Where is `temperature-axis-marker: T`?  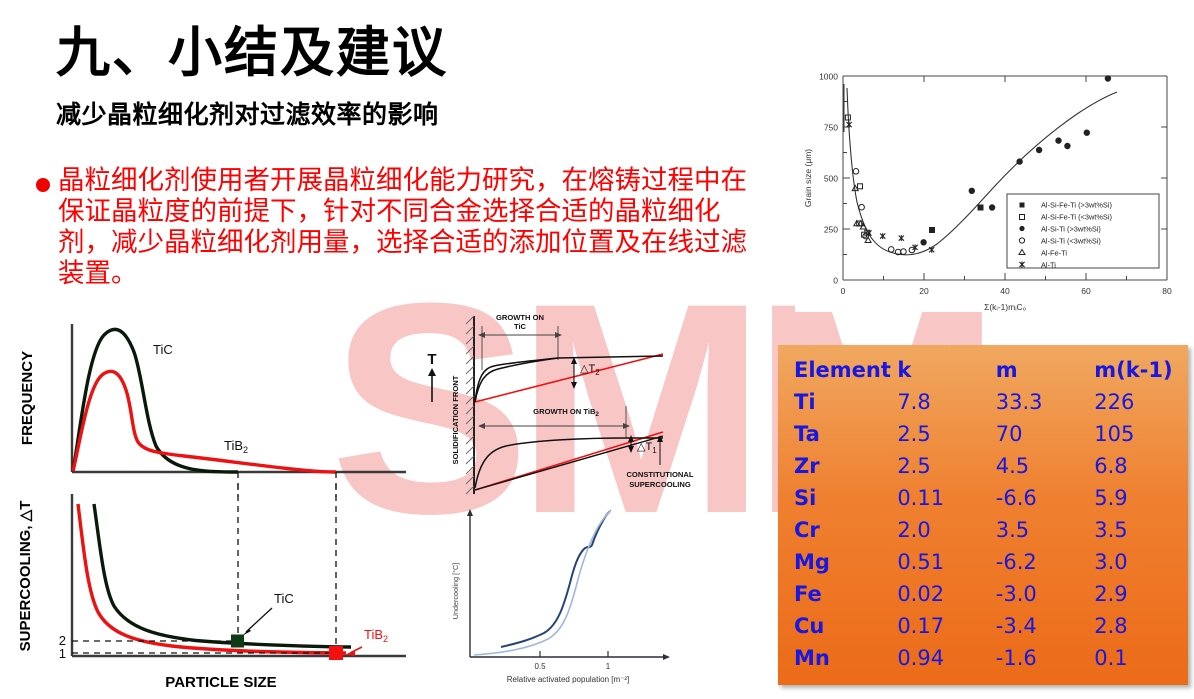
temperature-axis-marker: T is located at coordinates (432, 376).